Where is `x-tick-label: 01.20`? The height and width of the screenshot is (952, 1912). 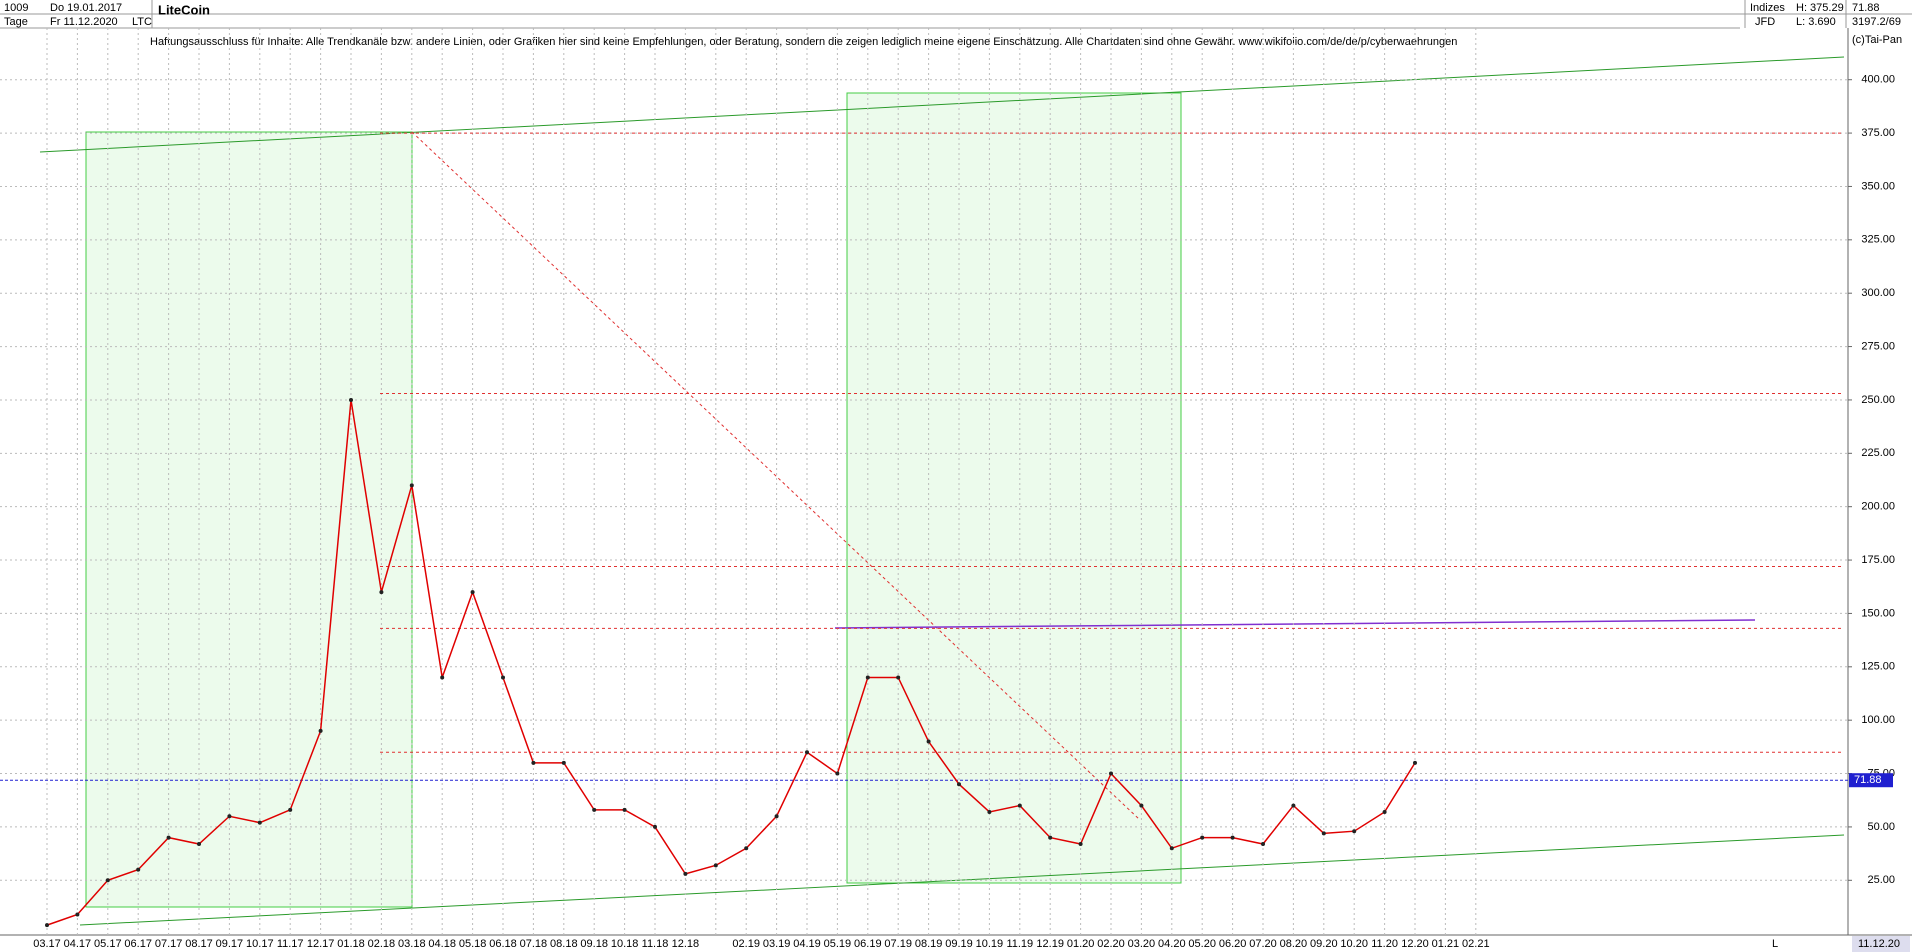 x-tick-label: 01.20 is located at coordinates (1081, 944).